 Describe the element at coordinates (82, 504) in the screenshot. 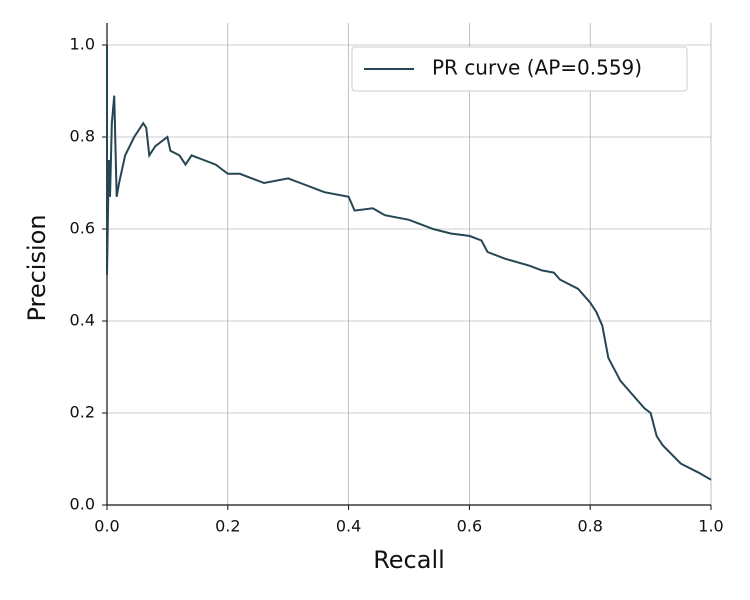

I see `y-tick-label: 0.0` at that location.